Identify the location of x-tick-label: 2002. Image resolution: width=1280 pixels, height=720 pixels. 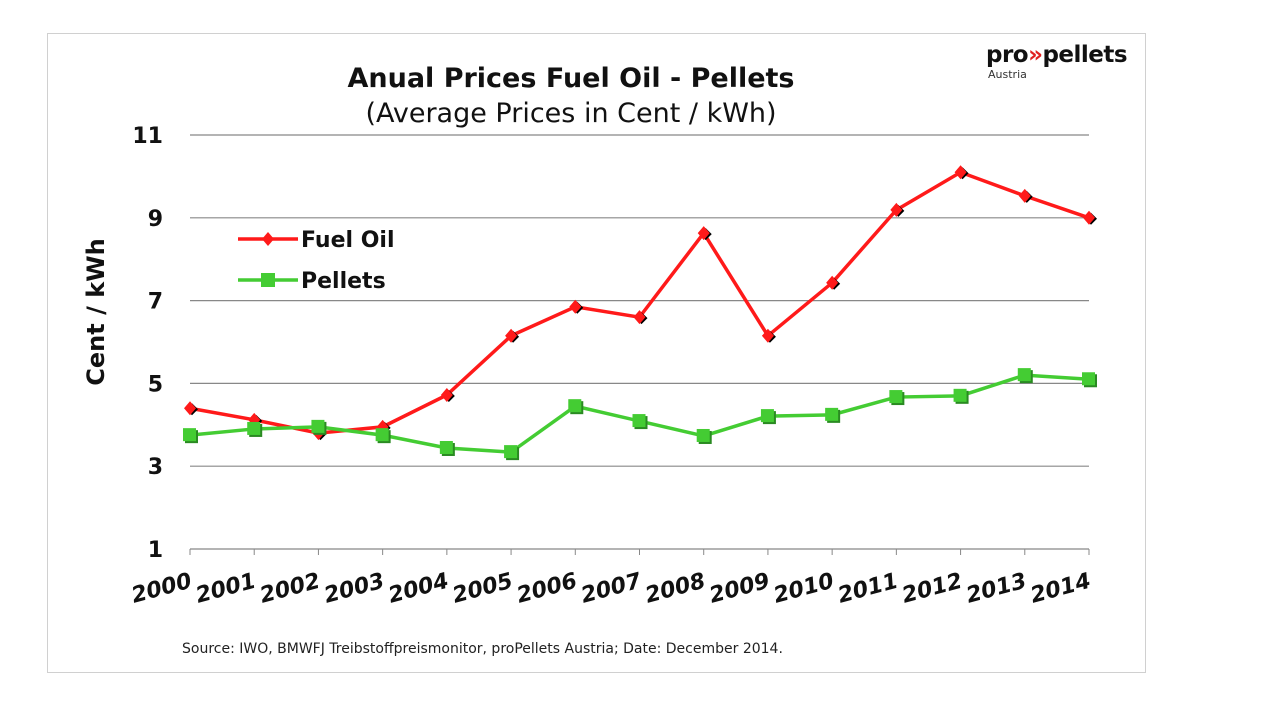
(290, 589).